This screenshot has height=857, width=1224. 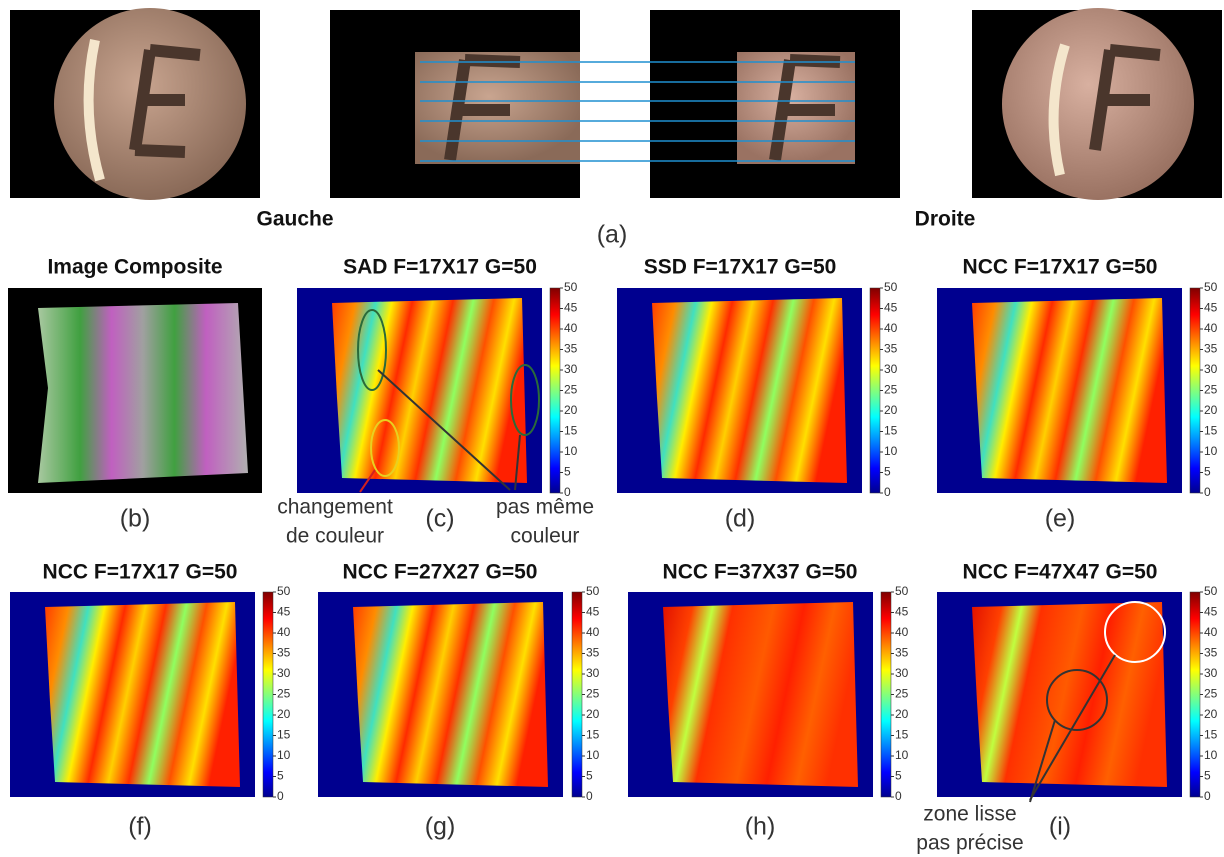 I want to click on panel-title: SSD F=17X17 G=50, so click(x=740, y=267).